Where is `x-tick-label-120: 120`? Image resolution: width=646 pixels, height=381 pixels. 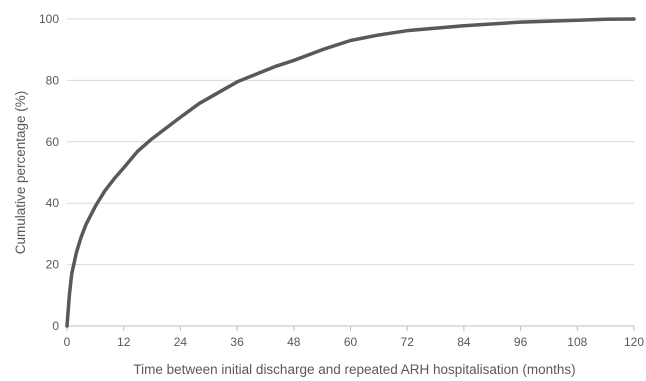
x-tick-label-120: 120 is located at coordinates (634, 342).